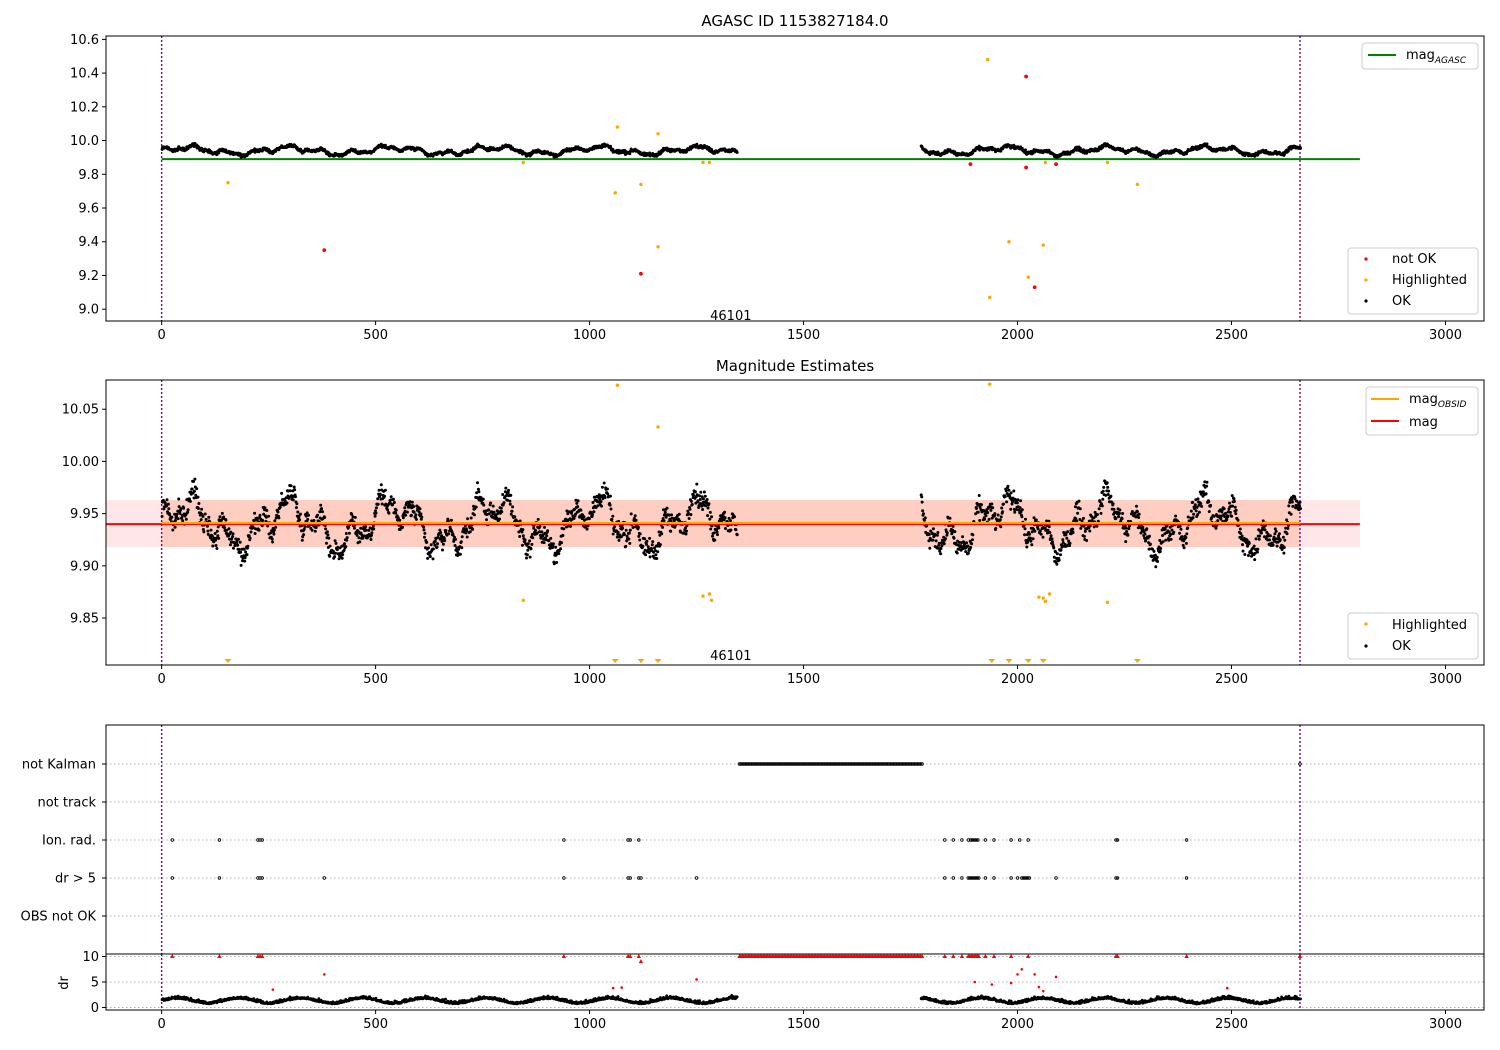 This screenshot has height=1050, width=1500. Describe the element at coordinates (641, 273) in the screenshot. I see `not-ok-point` at that location.